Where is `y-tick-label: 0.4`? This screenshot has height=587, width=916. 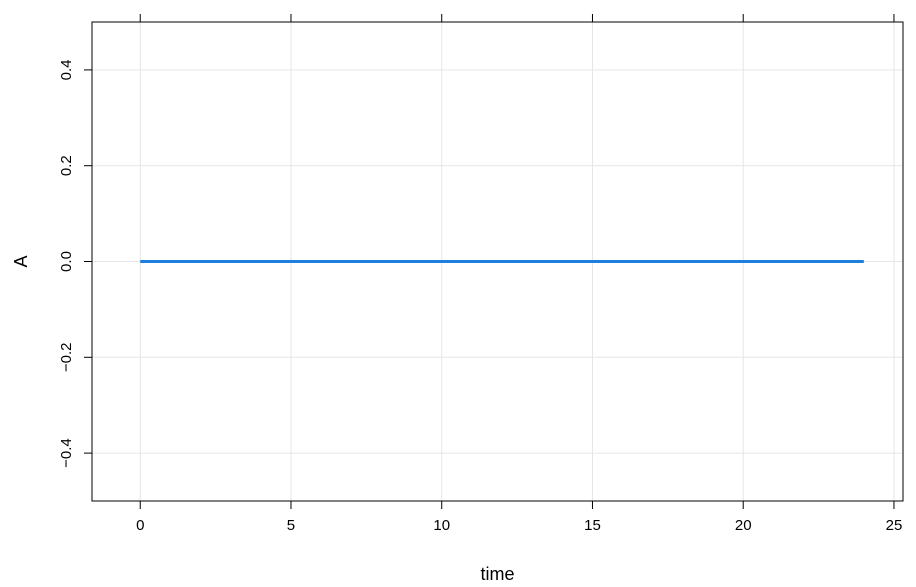 y-tick-label: 0.4 is located at coordinates (66, 69).